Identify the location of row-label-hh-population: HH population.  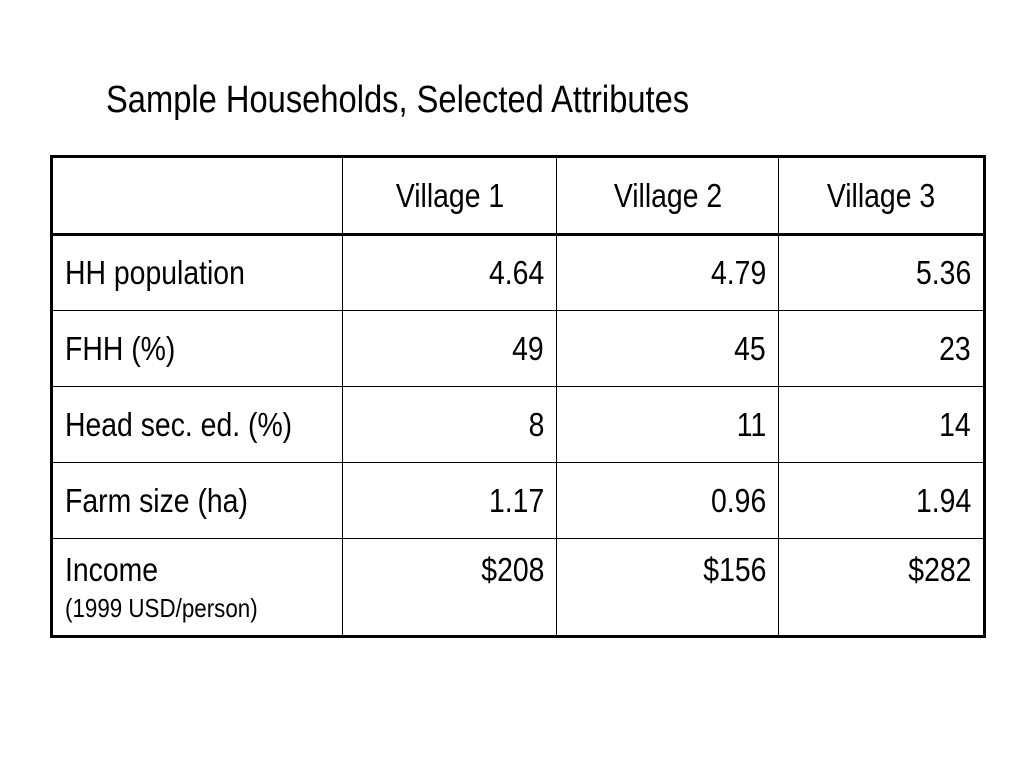
(197, 272).